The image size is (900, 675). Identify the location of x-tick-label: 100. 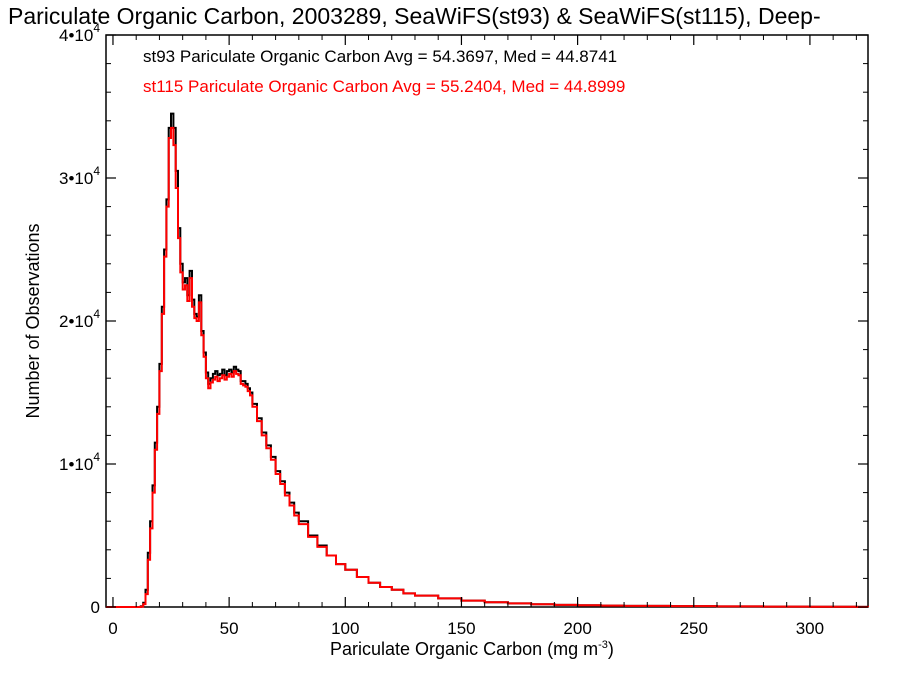
(345, 628).